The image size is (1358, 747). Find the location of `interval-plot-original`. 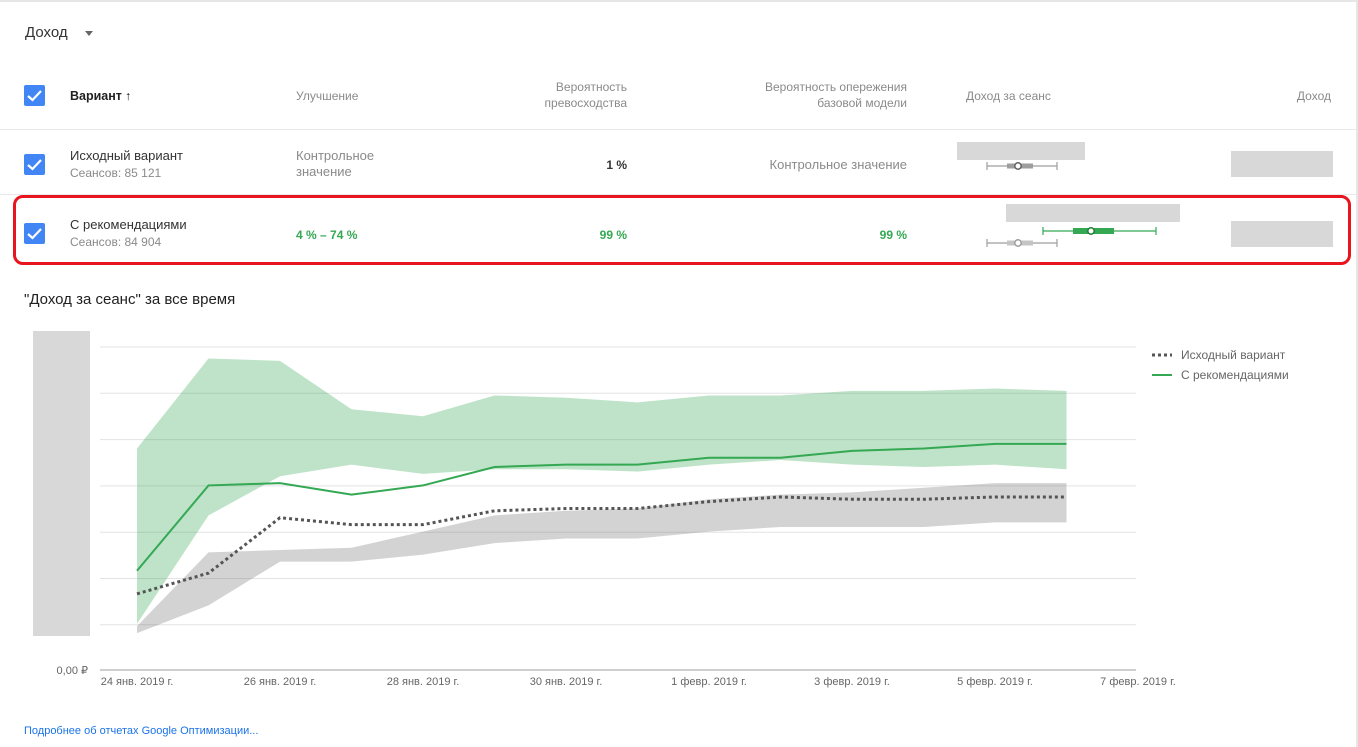

interval-plot-original is located at coordinates (1022, 166).